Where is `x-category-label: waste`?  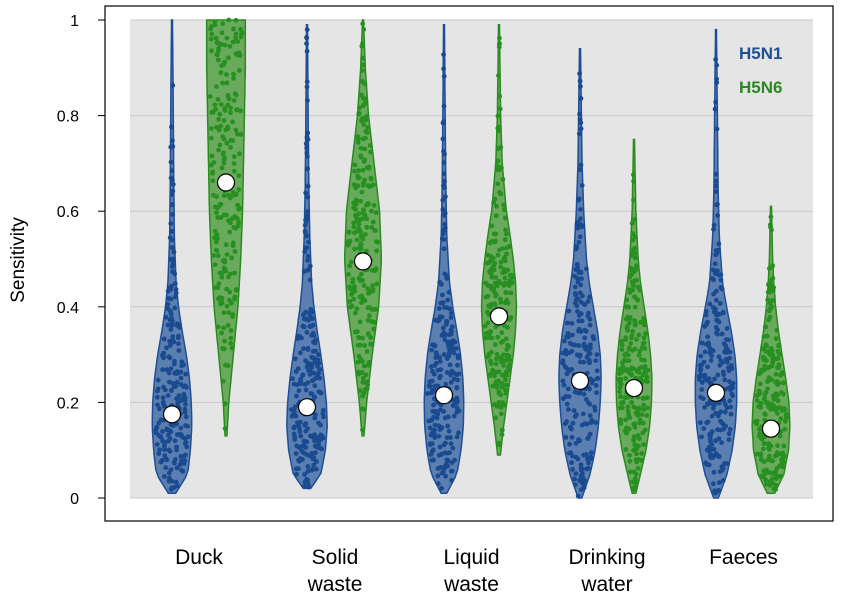 x-category-label: waste is located at coordinates (471, 582).